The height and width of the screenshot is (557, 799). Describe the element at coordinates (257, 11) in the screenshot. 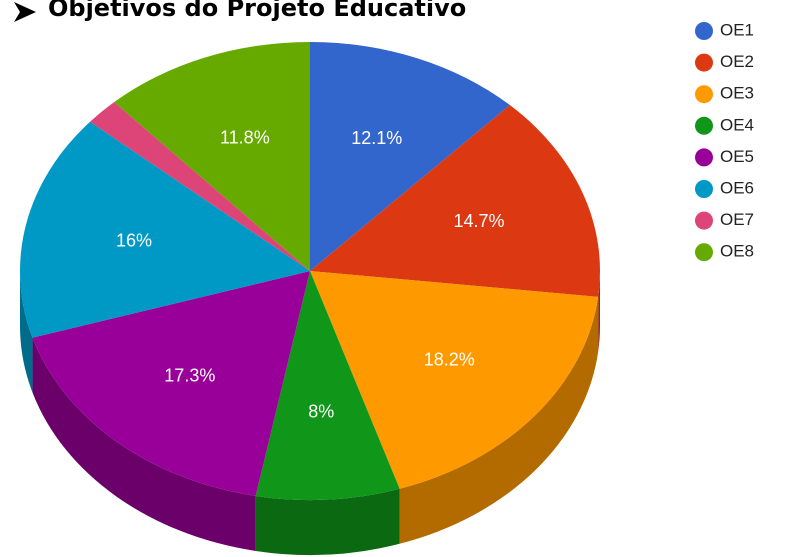

I see `chart-title: Objetivos do Projeto Educativo` at that location.